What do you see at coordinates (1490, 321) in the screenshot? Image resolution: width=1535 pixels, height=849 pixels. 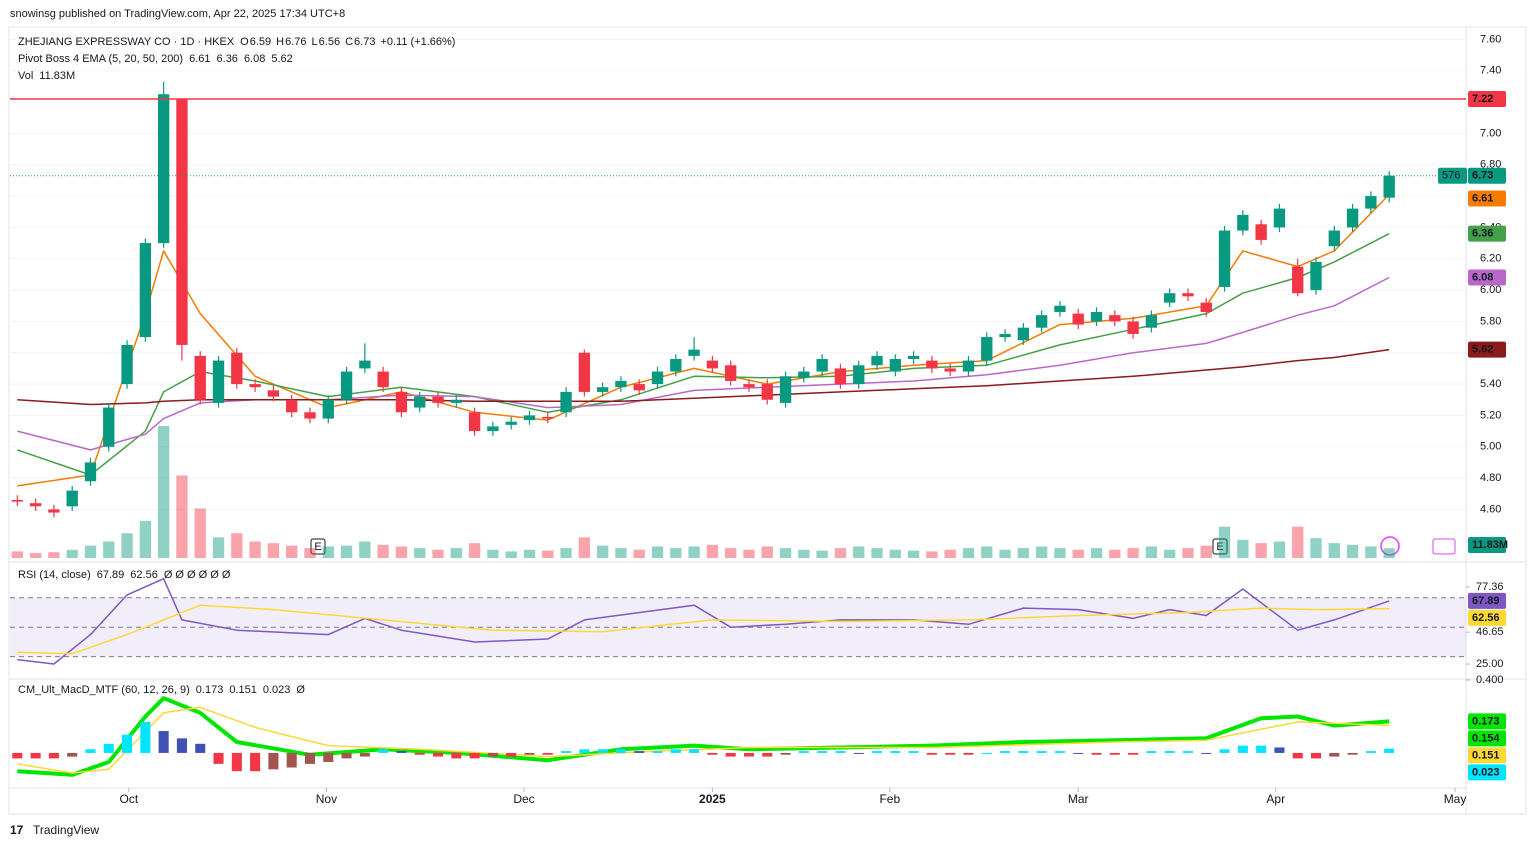 I see `y-tick-label: 5.80` at bounding box center [1490, 321].